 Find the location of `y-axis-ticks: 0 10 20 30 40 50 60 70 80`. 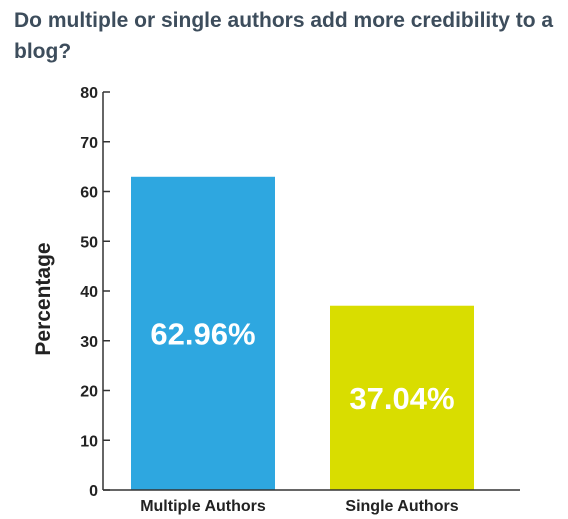

y-axis-ticks: 0 10 20 30 40 50 60 70 80 is located at coordinates (95, 292).